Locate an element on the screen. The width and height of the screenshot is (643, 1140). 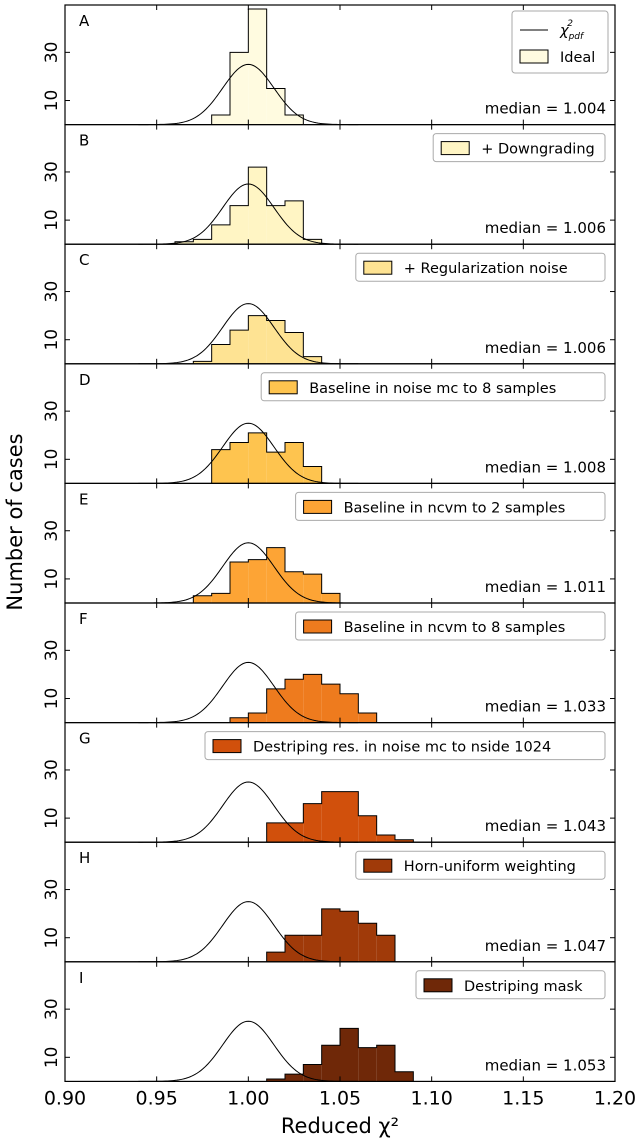
legend-label: Horn-uniform weighting is located at coordinates (490, 867).